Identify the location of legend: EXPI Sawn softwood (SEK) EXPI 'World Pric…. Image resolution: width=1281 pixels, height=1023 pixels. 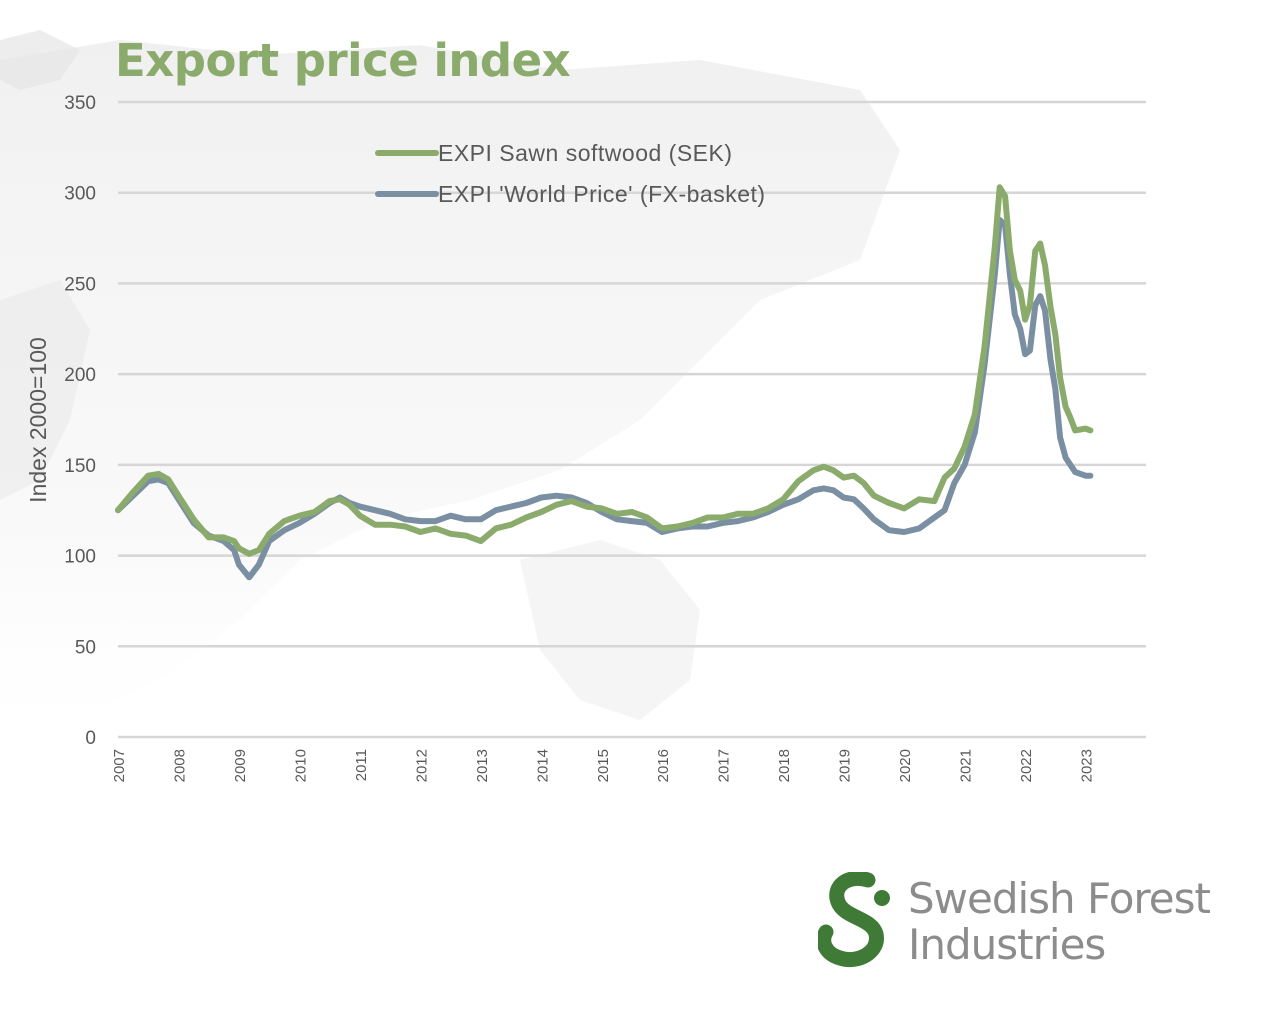
(570, 173).